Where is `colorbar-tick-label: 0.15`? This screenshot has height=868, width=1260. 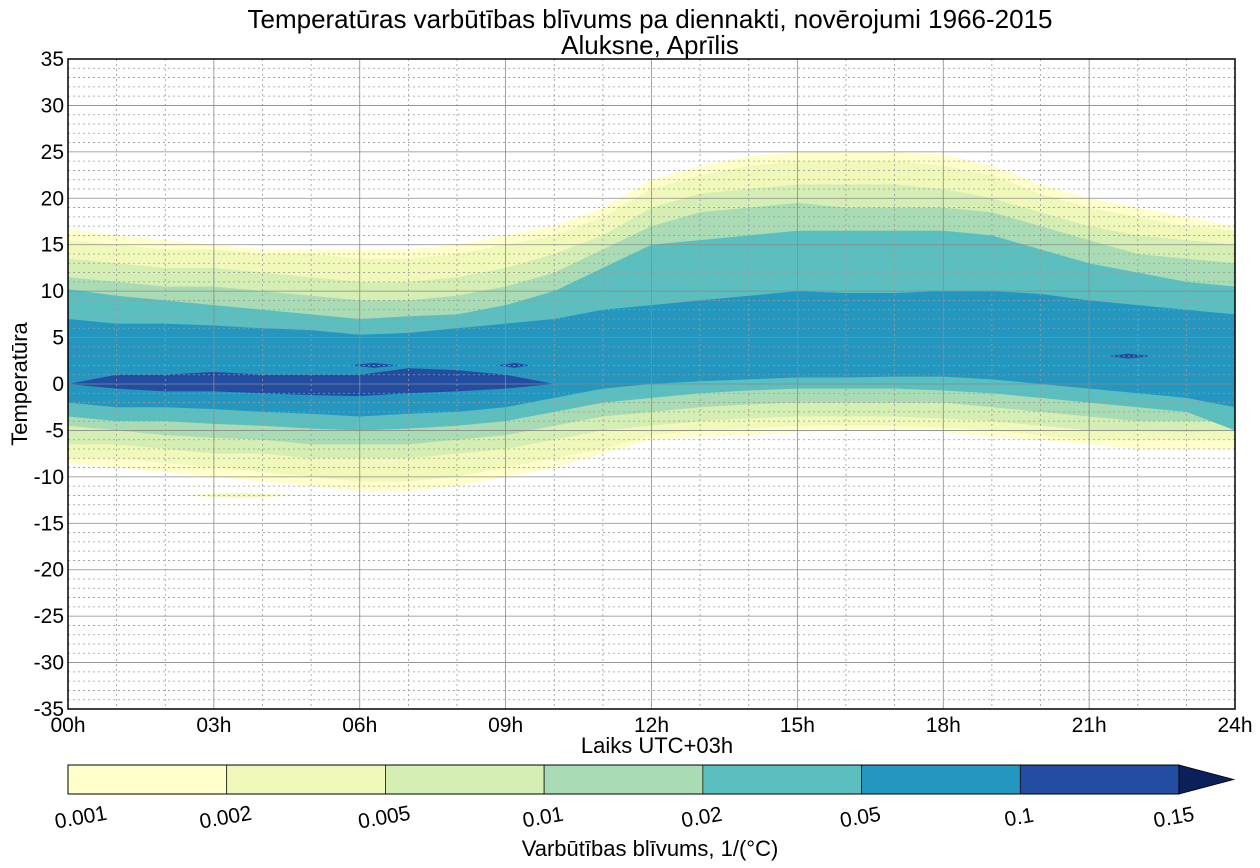 colorbar-tick-label: 0.15 is located at coordinates (1174, 818).